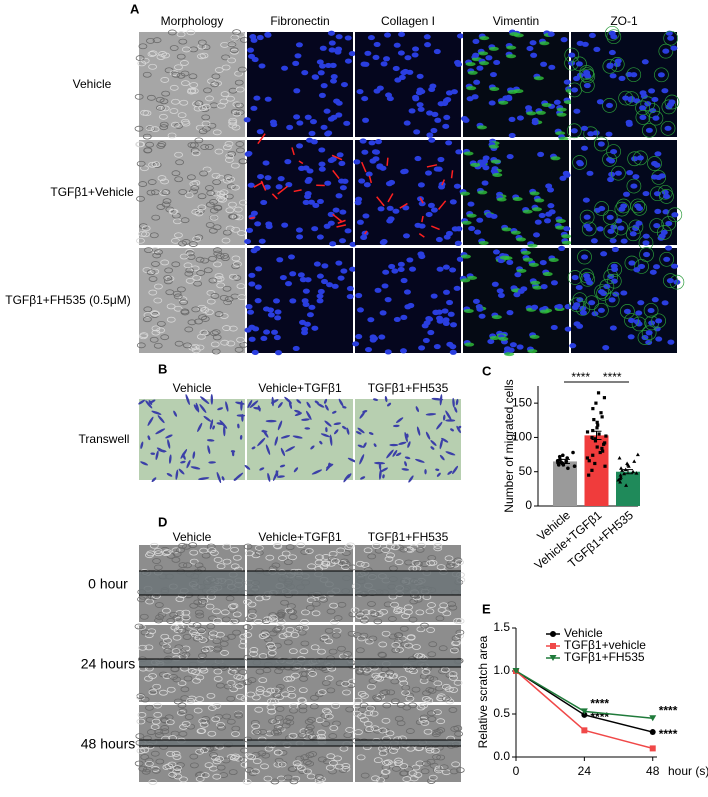 This screenshot has width=708, height=797. Describe the element at coordinates (104, 439) in the screenshot. I see `row-label: Transwell` at that location.